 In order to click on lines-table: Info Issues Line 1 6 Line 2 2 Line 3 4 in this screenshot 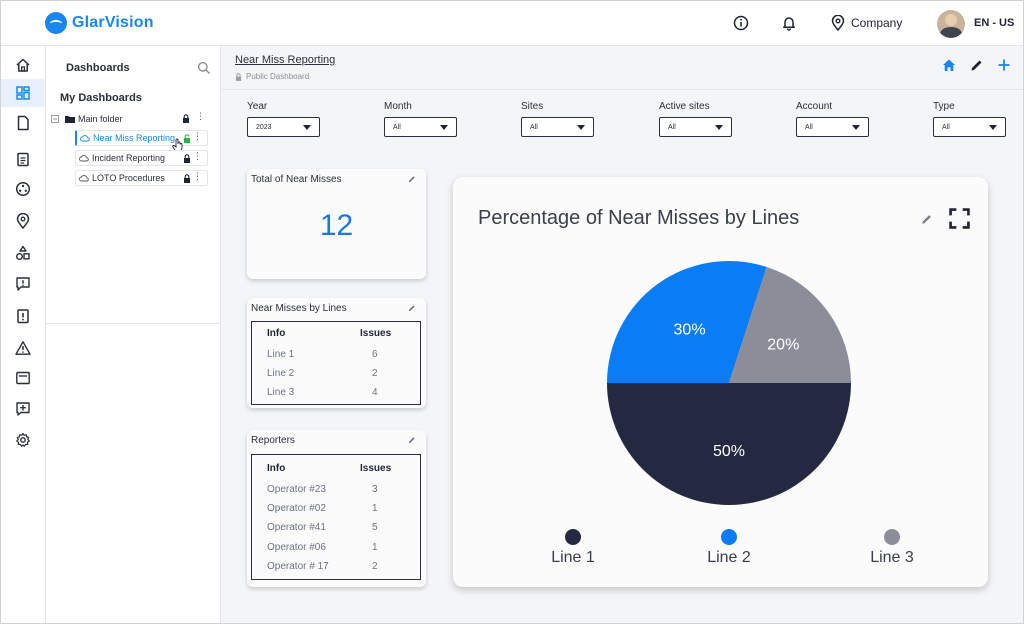, I will do `click(336, 363)`.